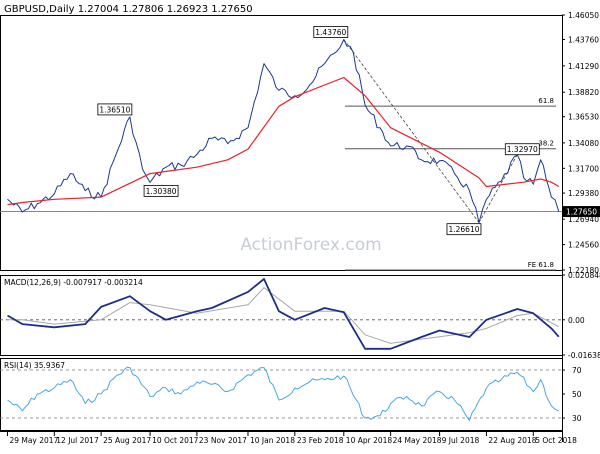 The width and height of the screenshot is (600, 454). What do you see at coordinates (583, 39) in the screenshot?
I see `price-y-tick-label: 1.43760` at bounding box center [583, 39].